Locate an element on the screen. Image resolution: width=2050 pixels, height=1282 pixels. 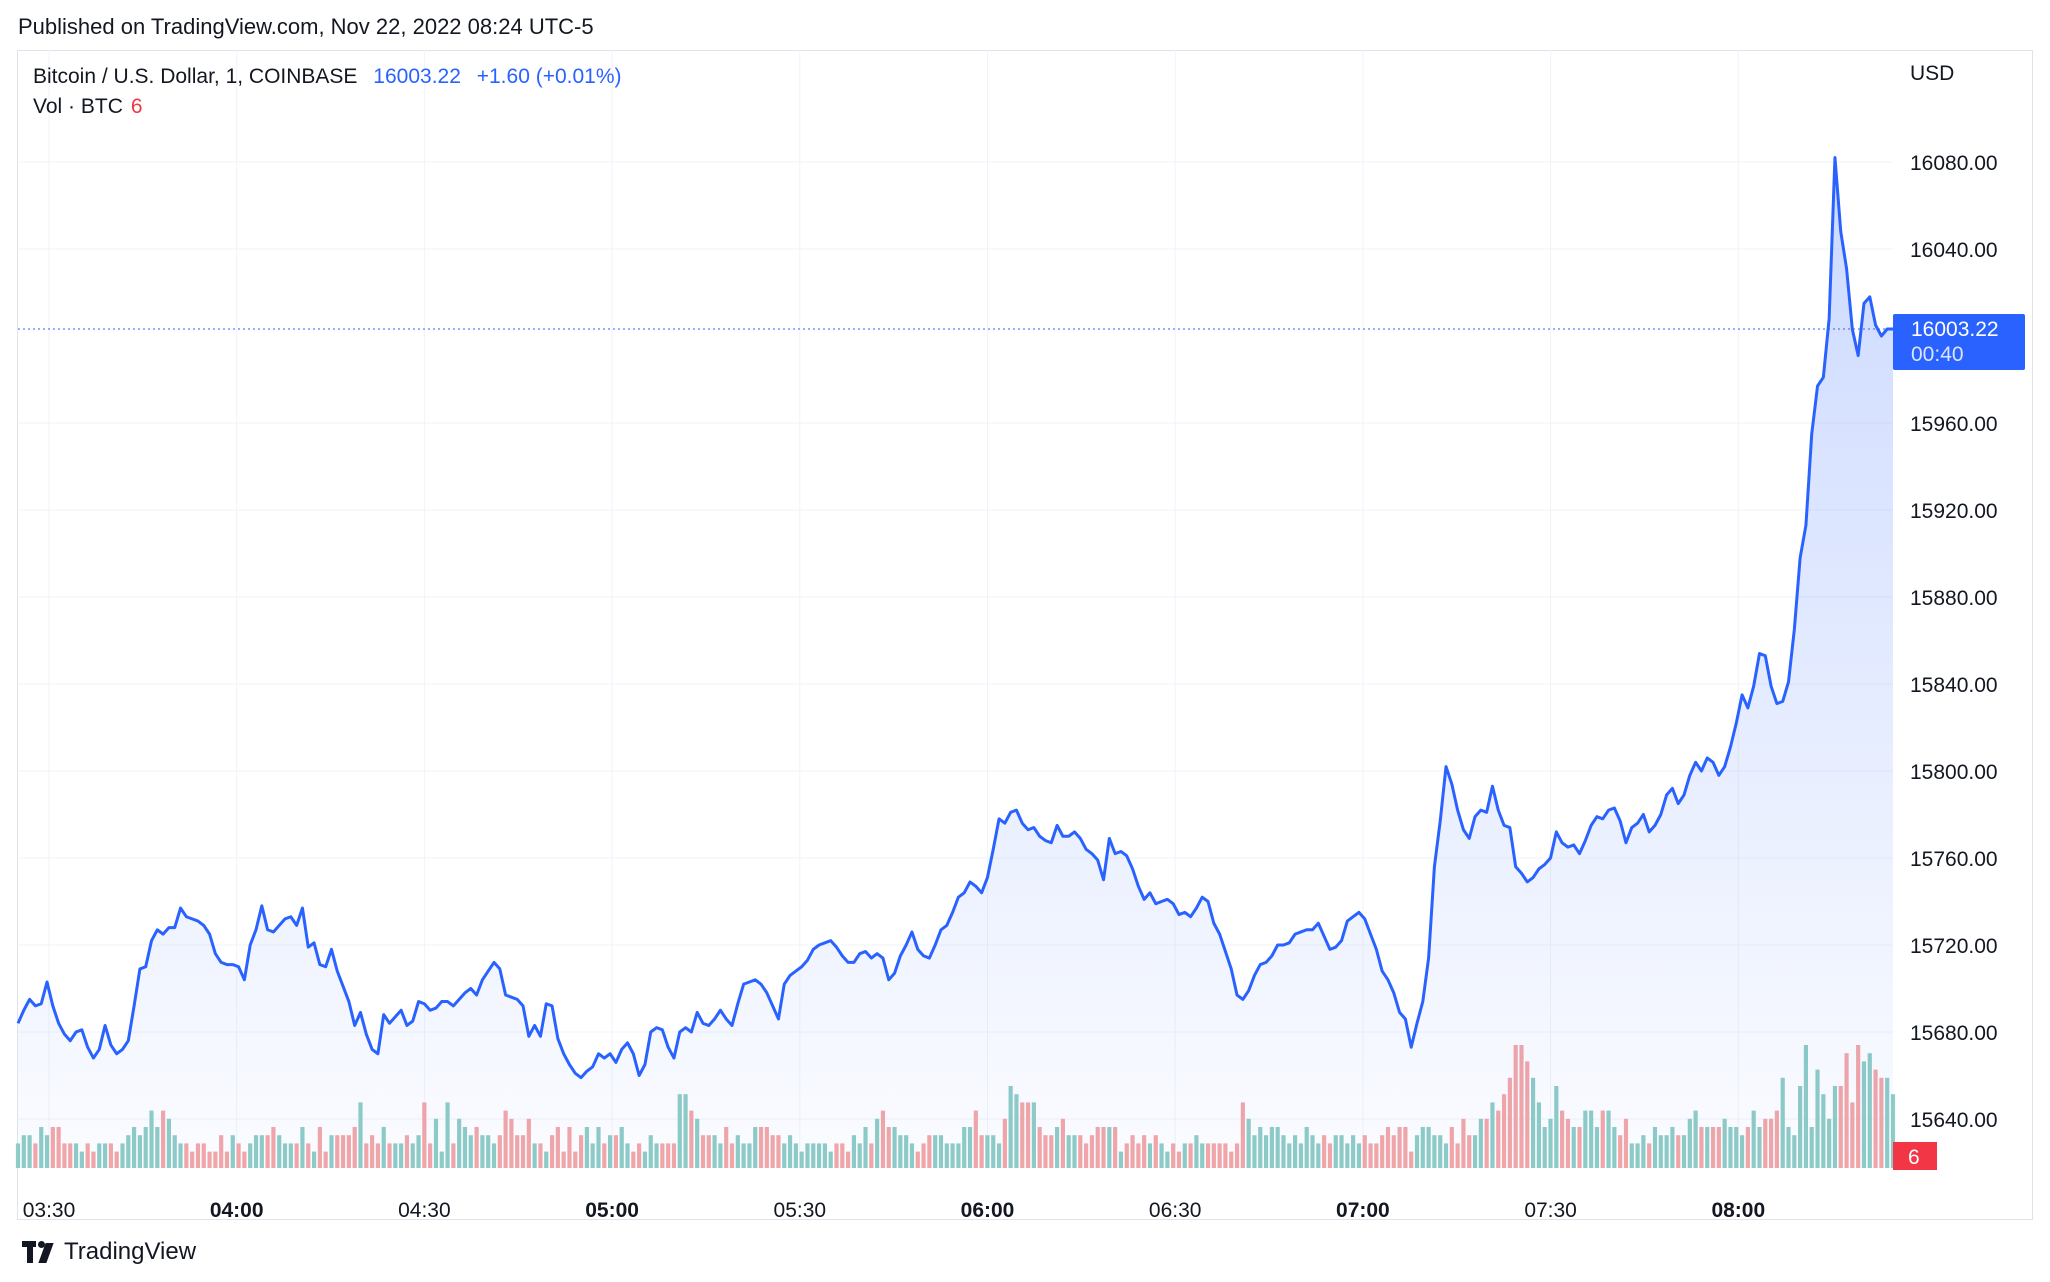
time-tick-label: 04:30 is located at coordinates (424, 1210).